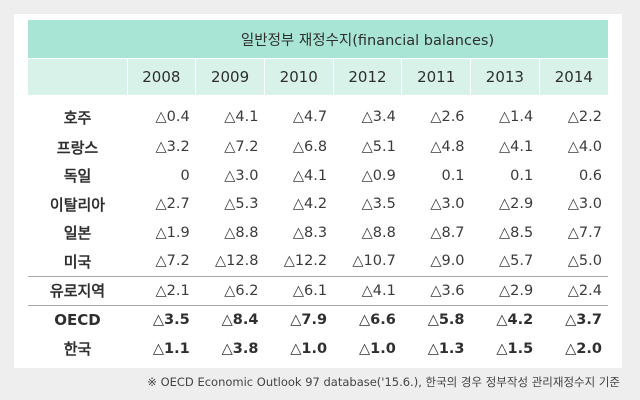 The width and height of the screenshot is (640, 400). What do you see at coordinates (78, 290) in the screenshot?
I see `row-label: 유로지역` at bounding box center [78, 290].